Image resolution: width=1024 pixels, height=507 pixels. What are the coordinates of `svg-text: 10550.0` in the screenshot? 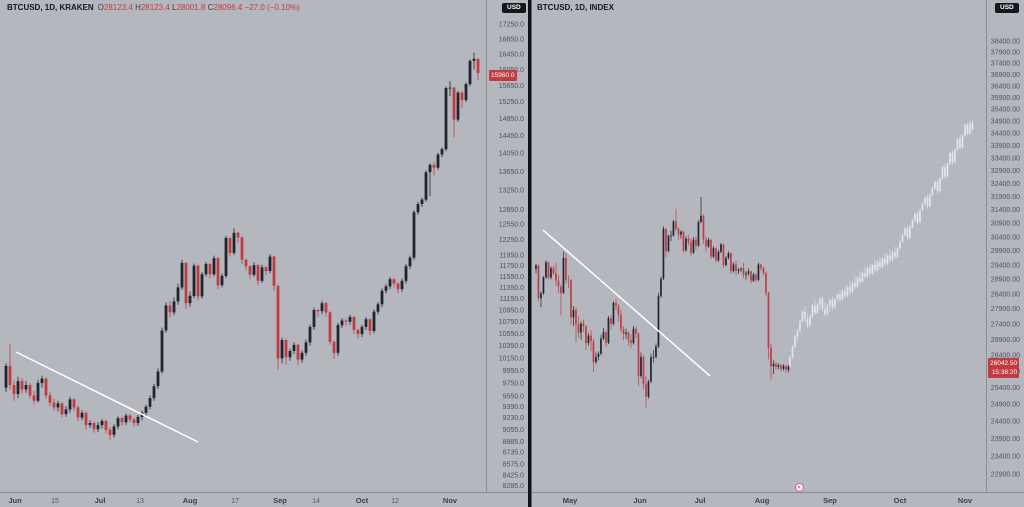 It's located at (511, 334).